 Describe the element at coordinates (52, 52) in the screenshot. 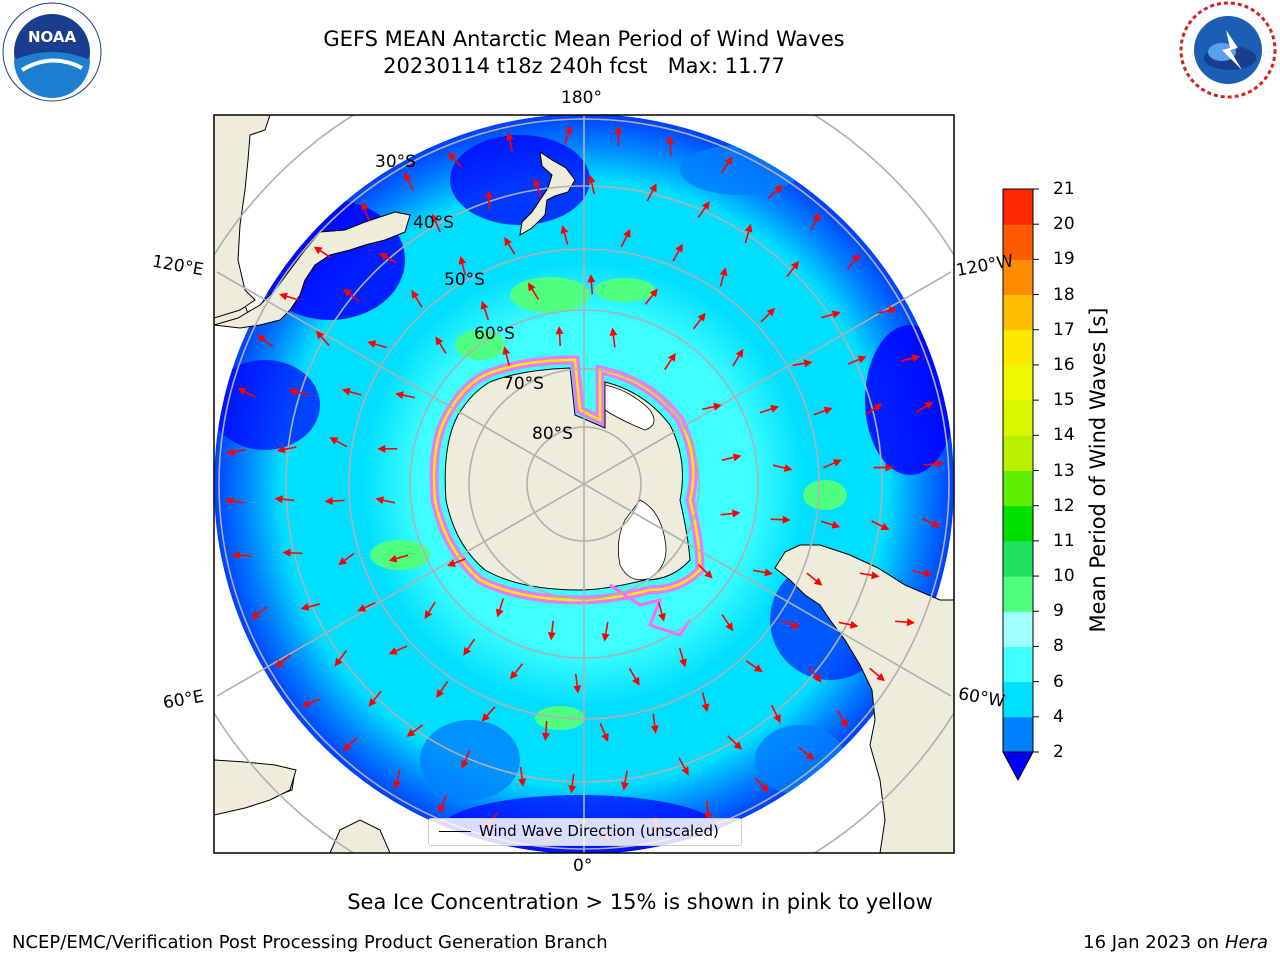

I see `noaa-logo: NOAA` at that location.